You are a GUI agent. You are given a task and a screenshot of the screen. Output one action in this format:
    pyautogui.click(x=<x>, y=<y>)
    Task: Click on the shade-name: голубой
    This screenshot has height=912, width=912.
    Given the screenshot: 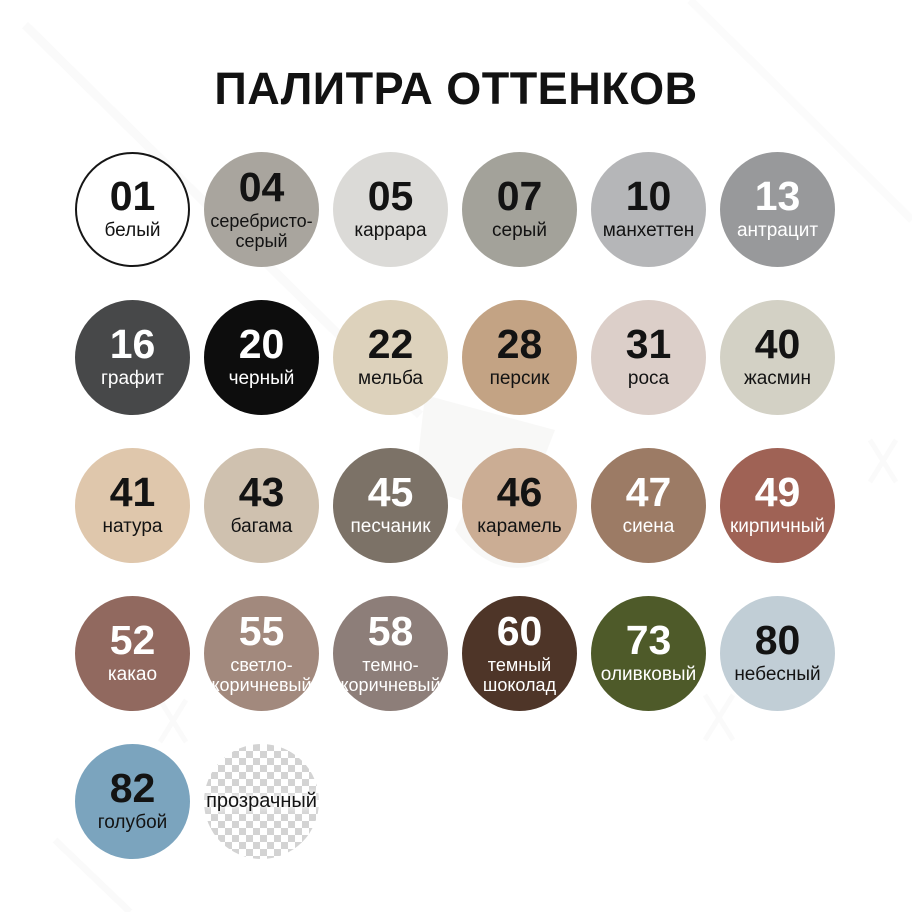 What is the action you would take?
    pyautogui.click(x=132, y=823)
    